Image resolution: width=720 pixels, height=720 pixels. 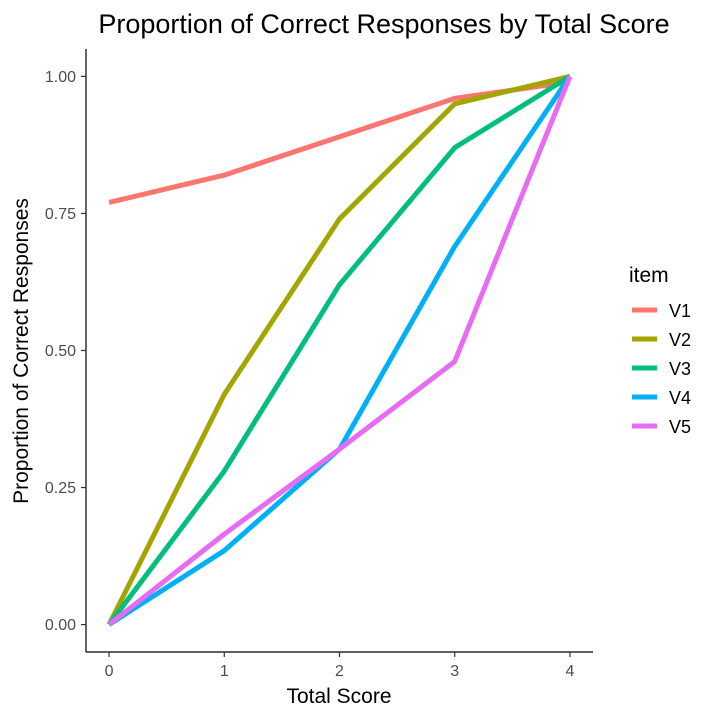 I want to click on legend-title: item, so click(x=649, y=275).